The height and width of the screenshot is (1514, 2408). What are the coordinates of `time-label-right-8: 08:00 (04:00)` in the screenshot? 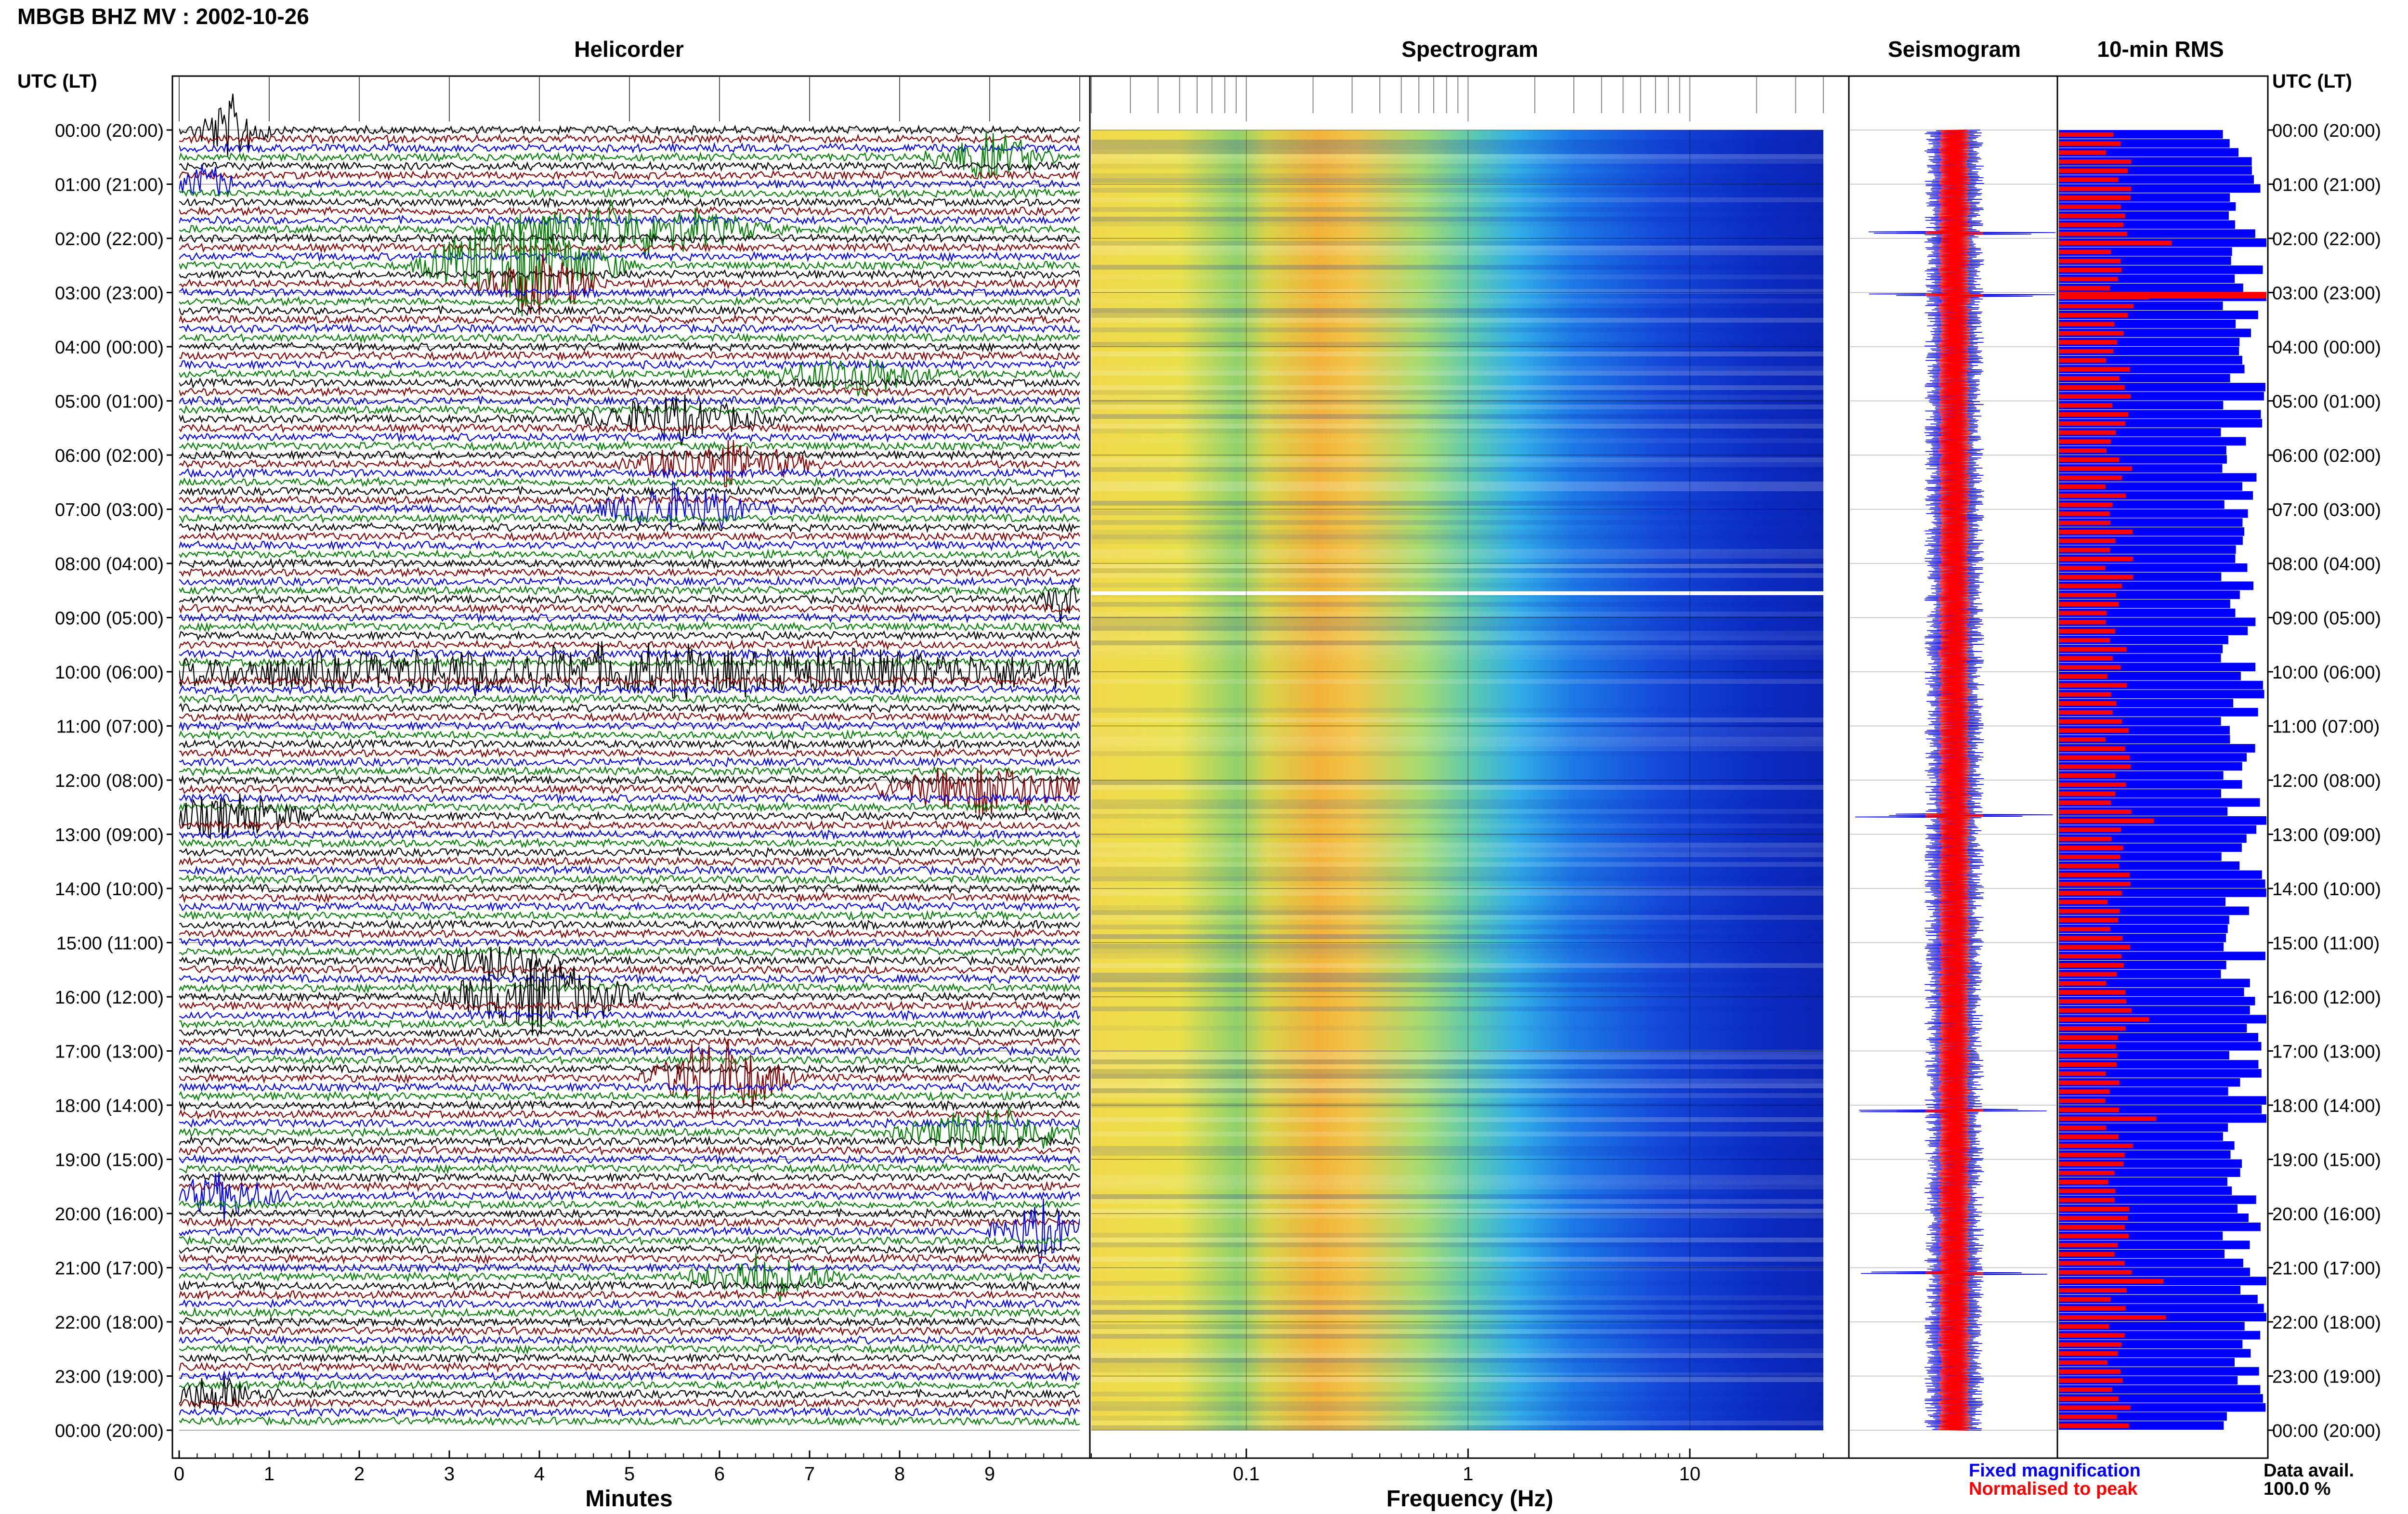 It's located at (2326, 564).